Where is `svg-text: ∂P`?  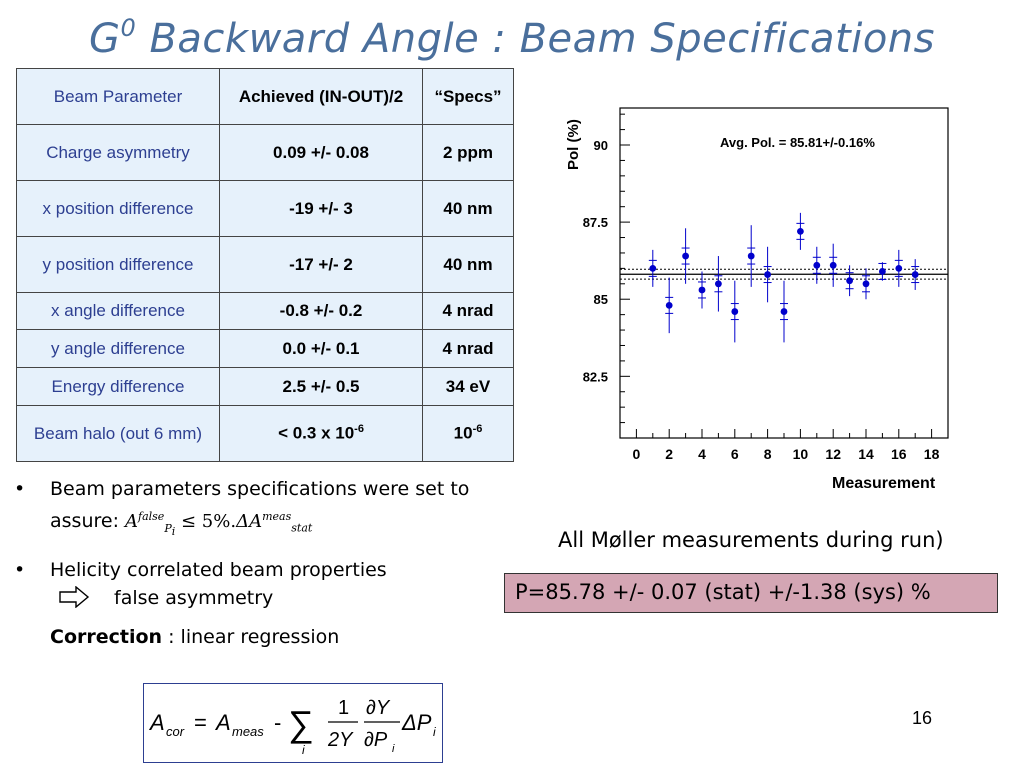
svg-text: ∂P is located at coordinates (376, 740).